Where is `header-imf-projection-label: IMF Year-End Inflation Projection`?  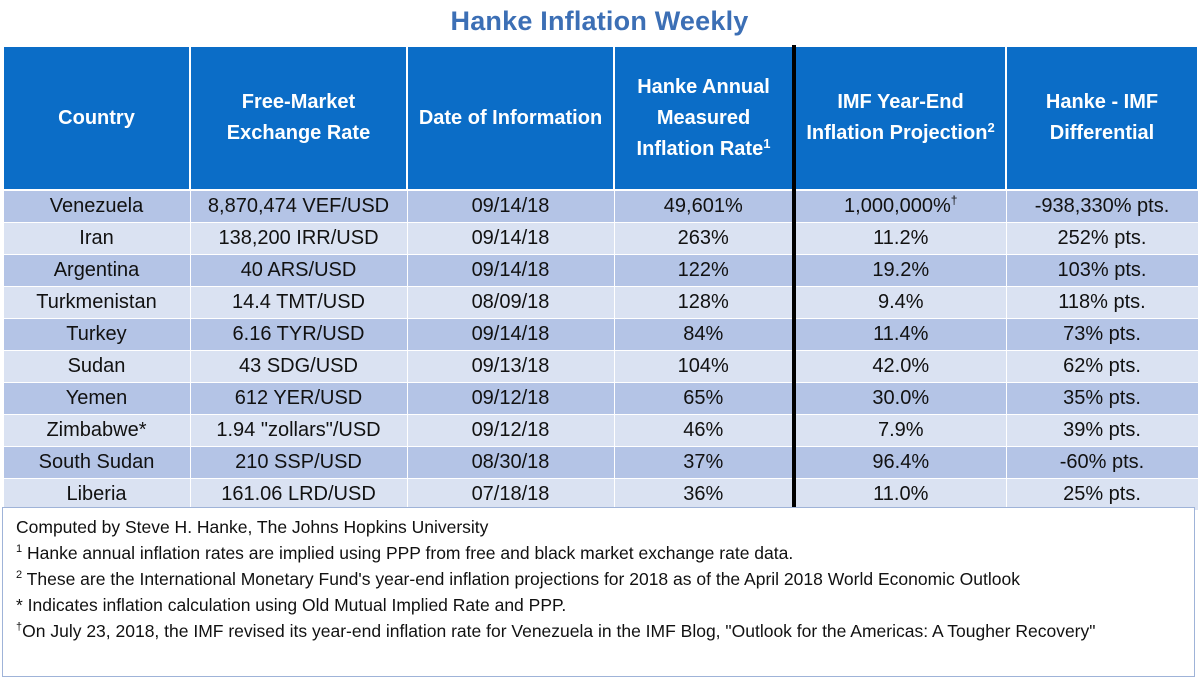
header-imf-projection-label: IMF Year-End Inflation Projection is located at coordinates (897, 117).